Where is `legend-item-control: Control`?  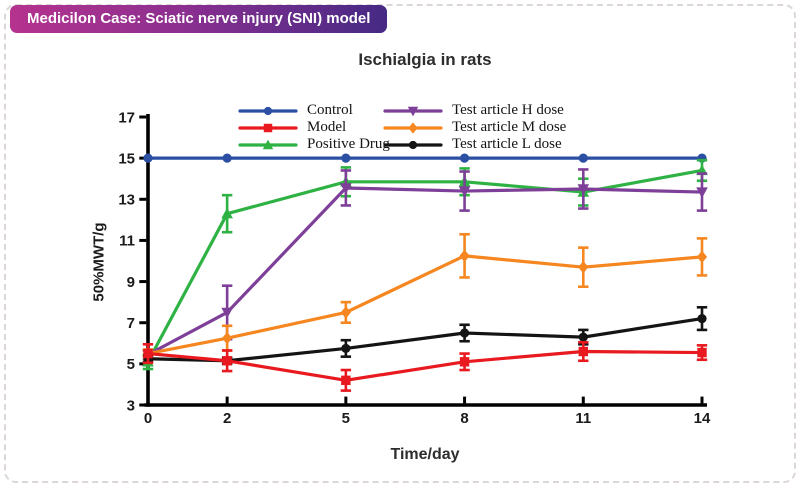 legend-item-control: Control is located at coordinates (314, 110).